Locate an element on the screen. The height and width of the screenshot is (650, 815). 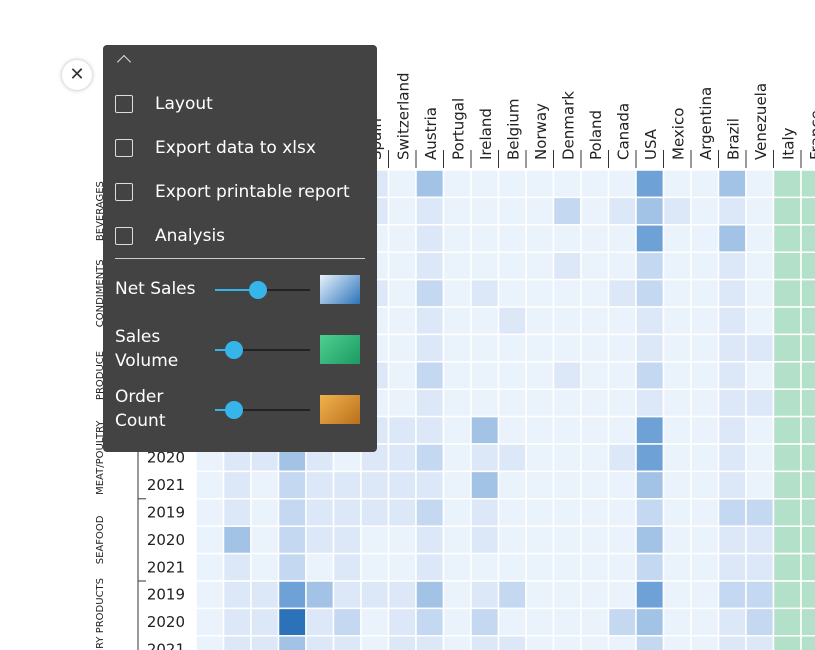
column-label: Argentina is located at coordinates (706, 123).